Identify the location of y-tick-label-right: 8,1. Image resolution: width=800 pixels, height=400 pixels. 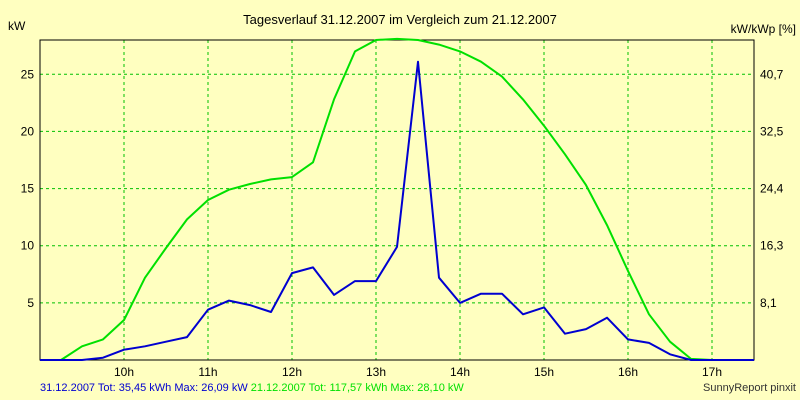
(768, 303).